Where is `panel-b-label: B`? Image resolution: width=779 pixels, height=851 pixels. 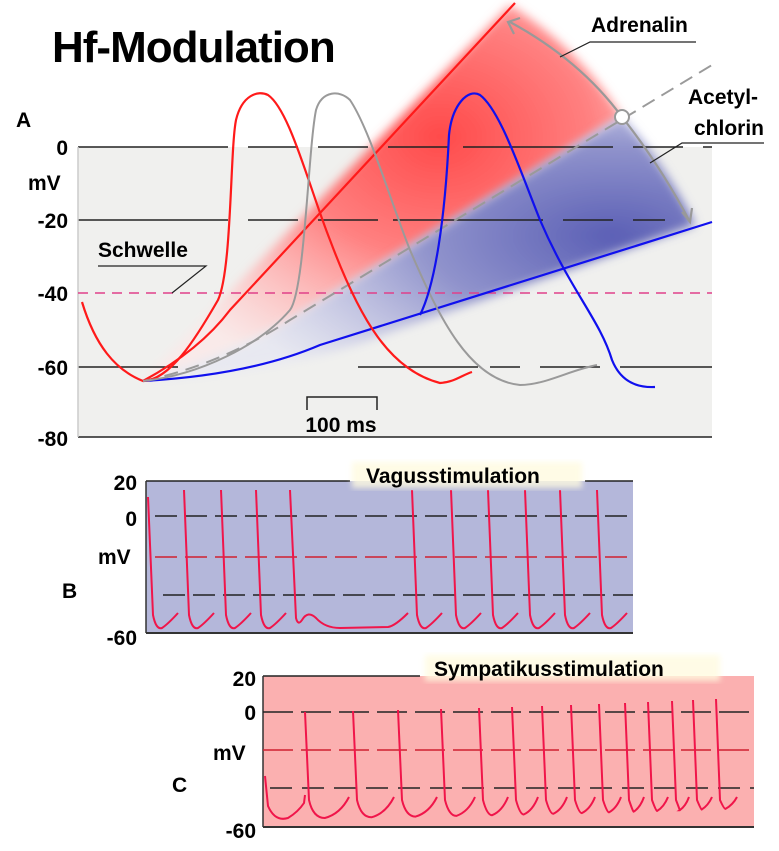 panel-b-label: B is located at coordinates (69, 591).